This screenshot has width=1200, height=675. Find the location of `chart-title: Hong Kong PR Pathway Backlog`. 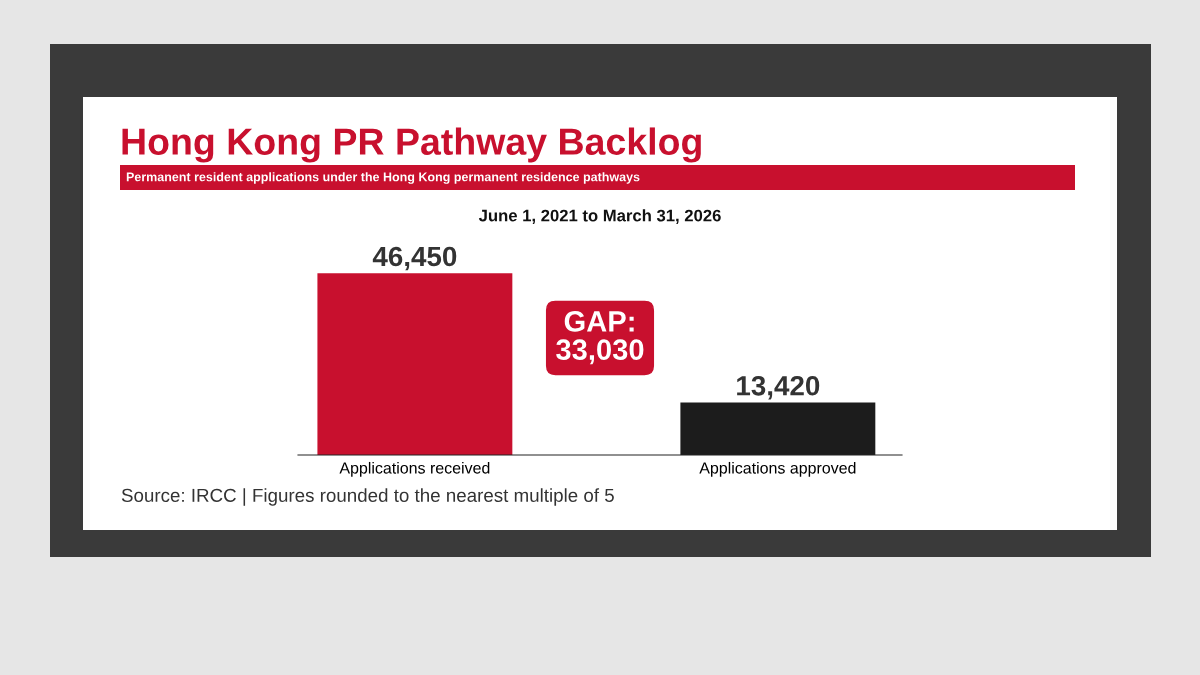

chart-title: Hong Kong PR Pathway Backlog is located at coordinates (411, 145).